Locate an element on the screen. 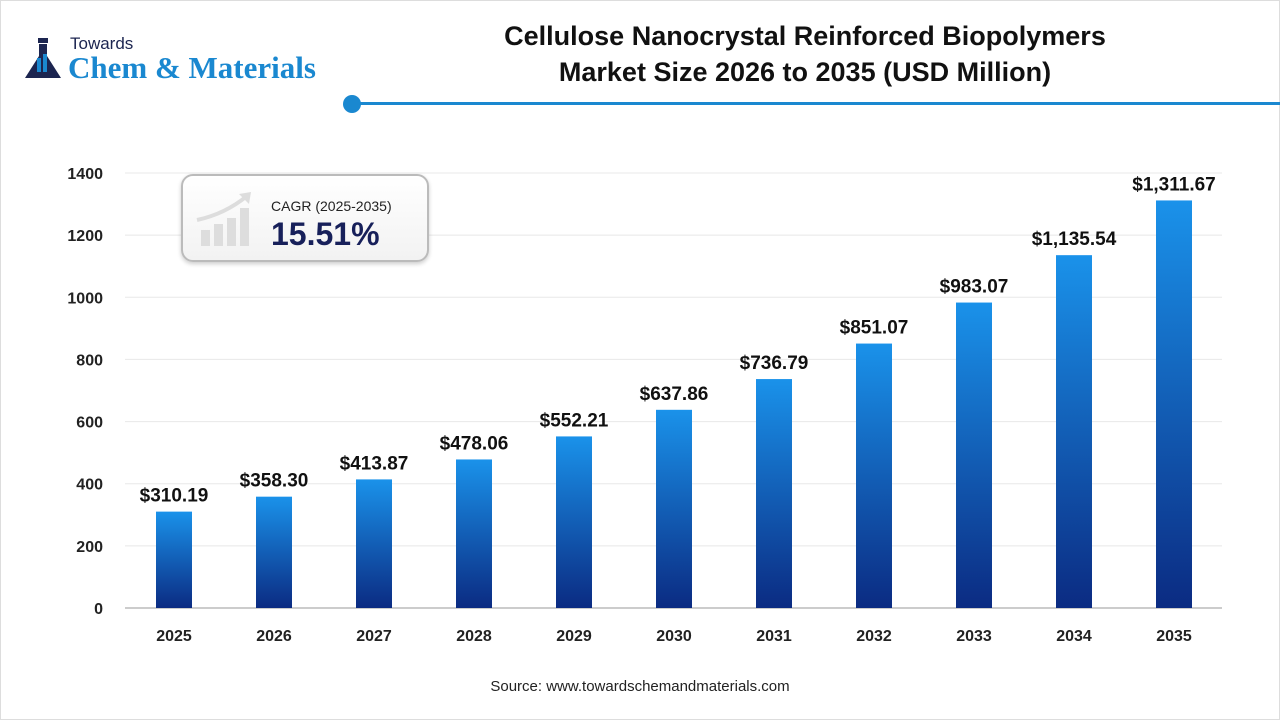 Image resolution: width=1280 pixels, height=720 pixels. data-label: $851.07 is located at coordinates (874, 328).